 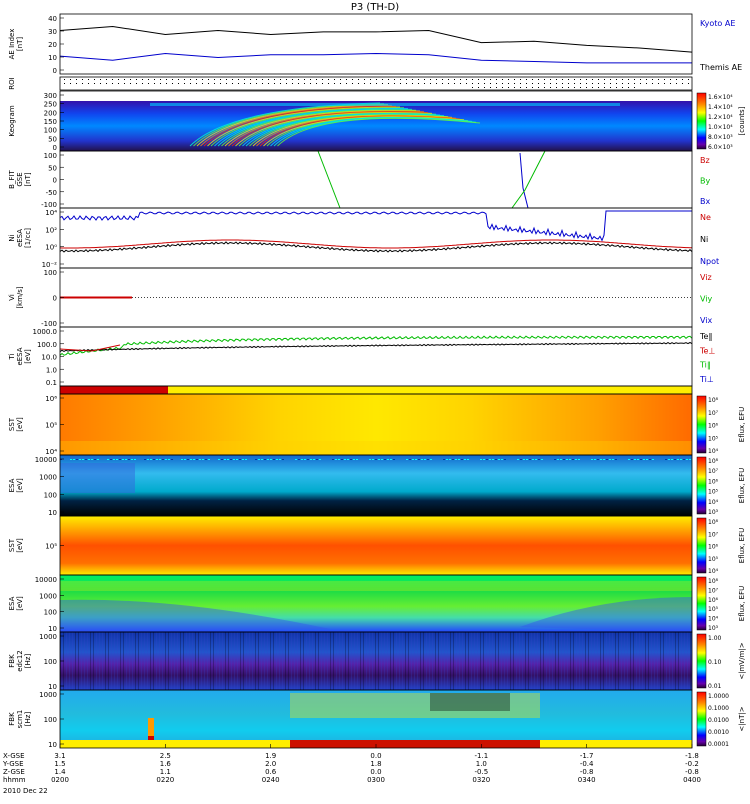 What do you see at coordinates (706, 379) in the screenshot?
I see `legend-ti-3: Ti⊥` at bounding box center [706, 379].